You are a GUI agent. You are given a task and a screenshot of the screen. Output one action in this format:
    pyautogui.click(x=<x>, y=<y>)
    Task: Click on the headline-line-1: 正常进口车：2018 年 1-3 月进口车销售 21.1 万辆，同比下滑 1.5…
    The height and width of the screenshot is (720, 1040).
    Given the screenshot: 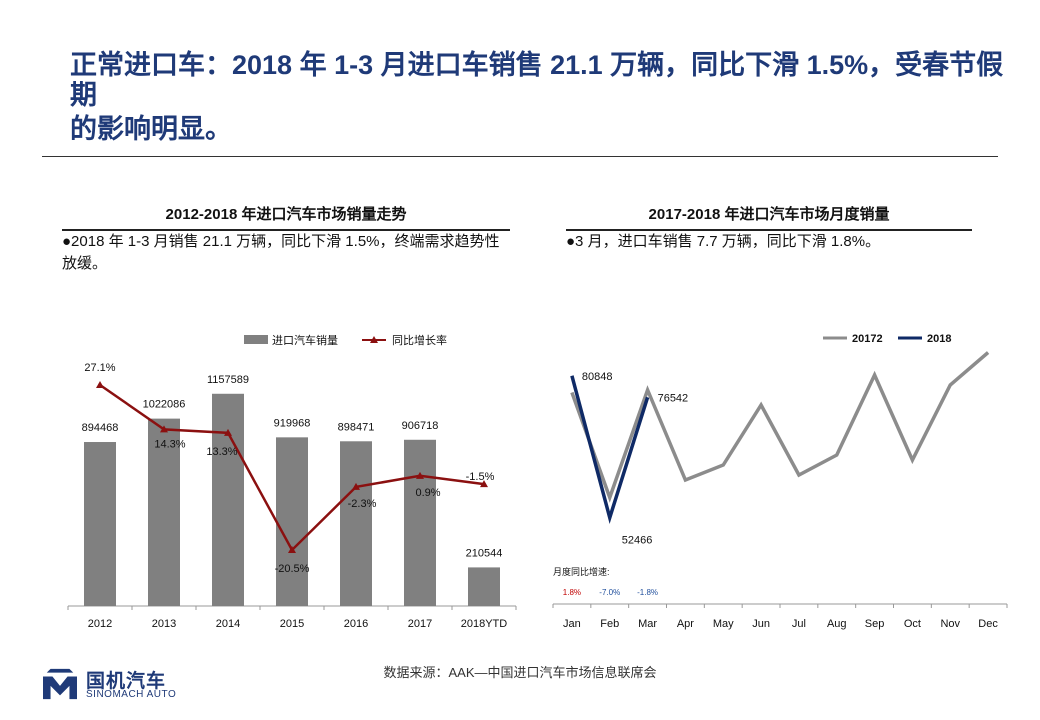 What is the action you would take?
    pyautogui.click(x=537, y=80)
    